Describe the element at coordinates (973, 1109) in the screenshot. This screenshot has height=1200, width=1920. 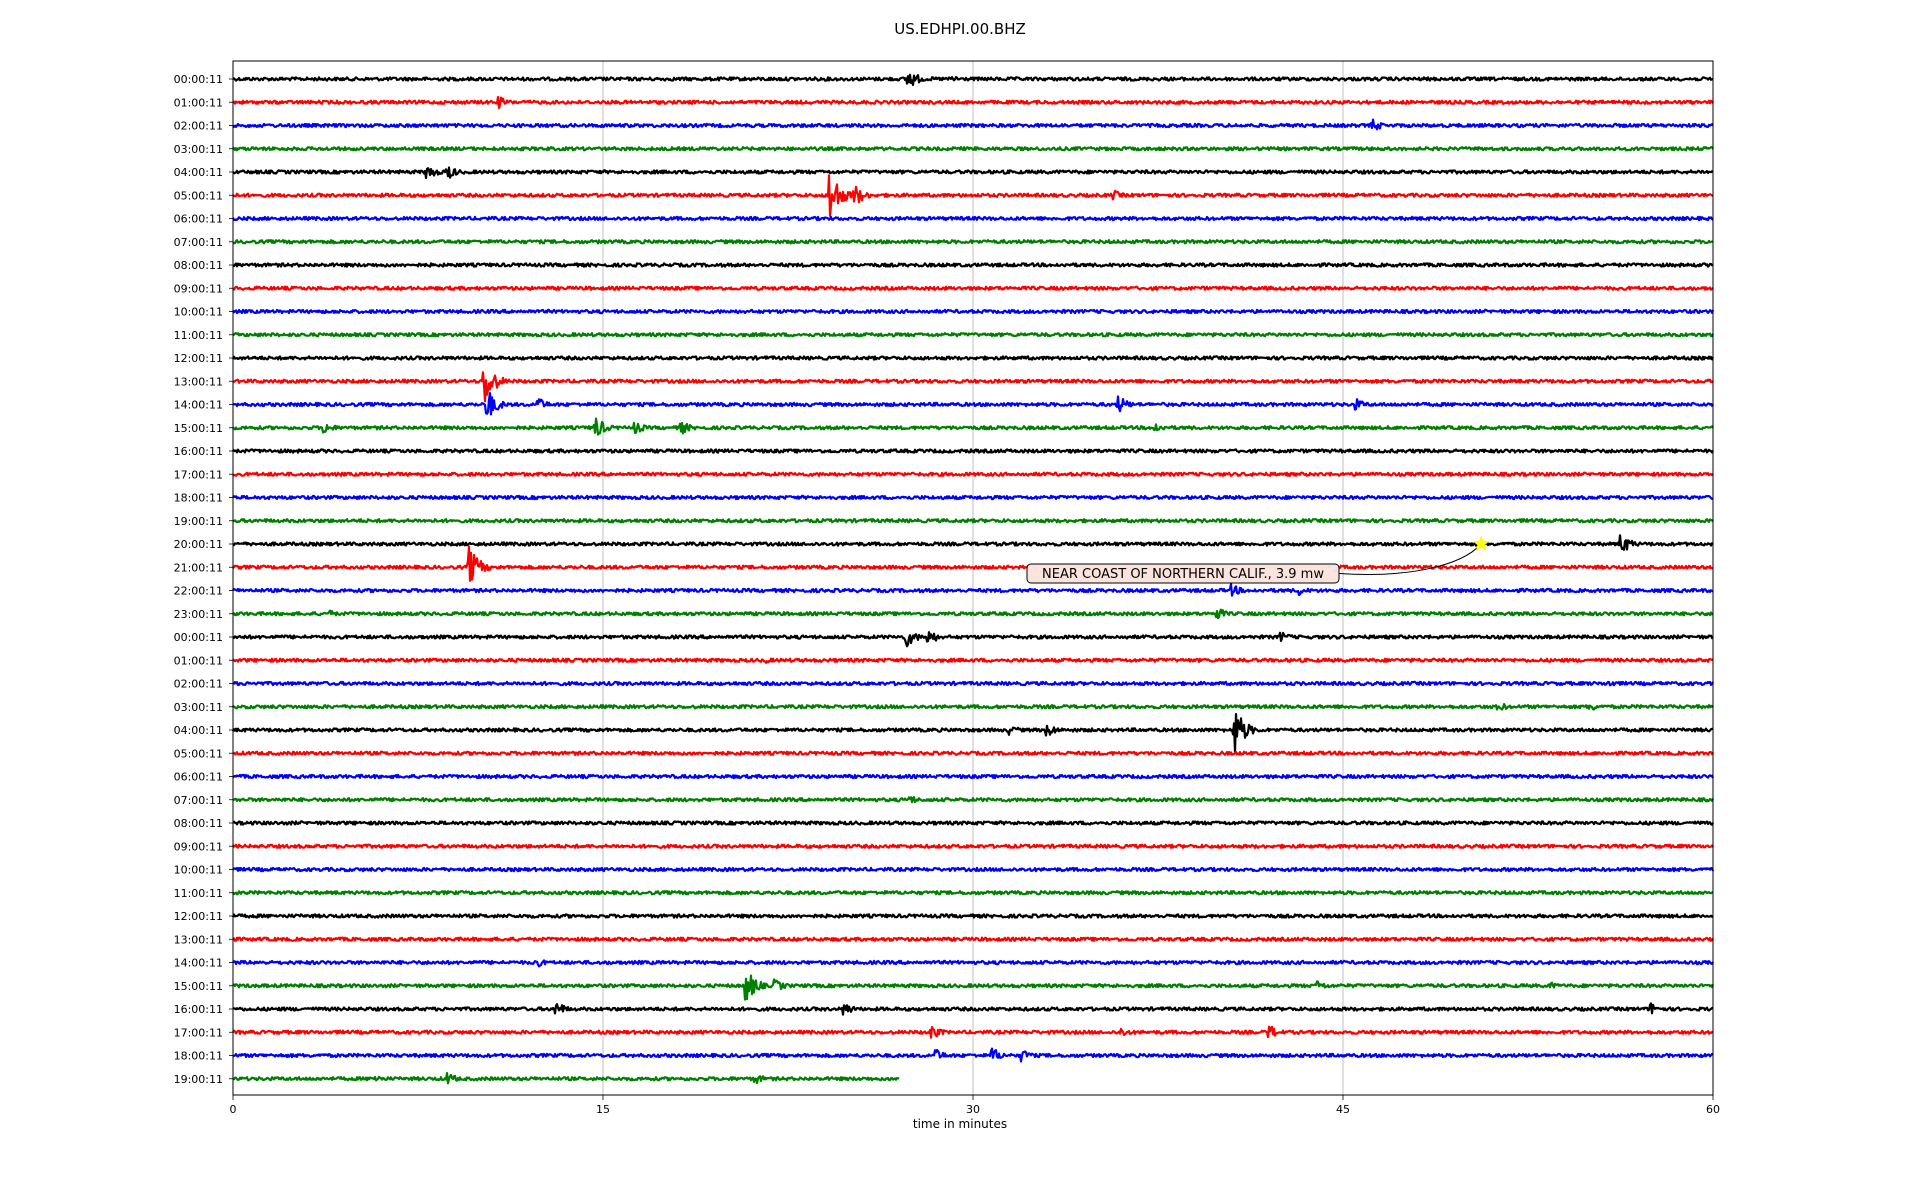
I see `x-tick-label: 30` at that location.